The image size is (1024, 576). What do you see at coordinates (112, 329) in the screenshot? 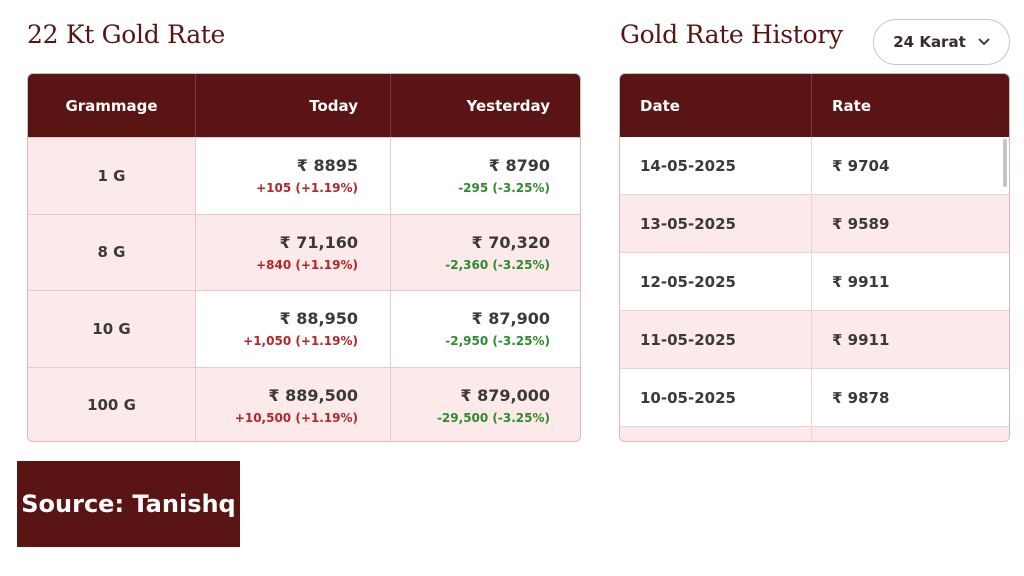
I see `grammage-cell: 10 G` at bounding box center [112, 329].